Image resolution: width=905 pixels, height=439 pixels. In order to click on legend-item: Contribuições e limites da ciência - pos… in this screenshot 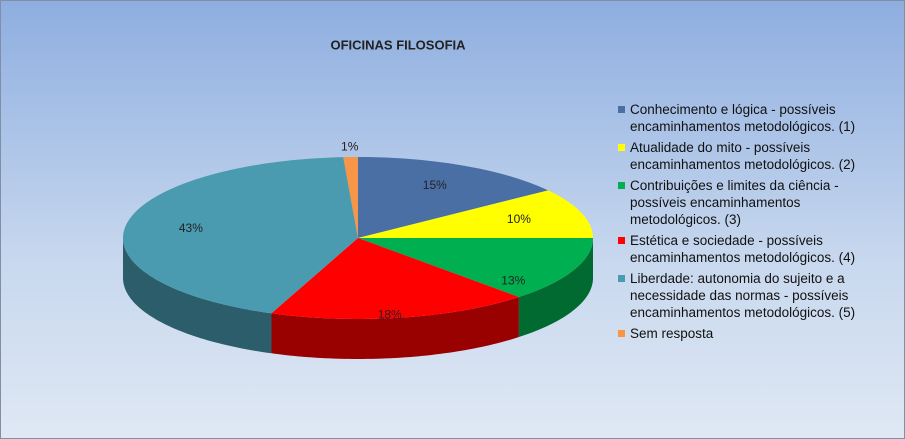, I will do `click(753, 202)`.